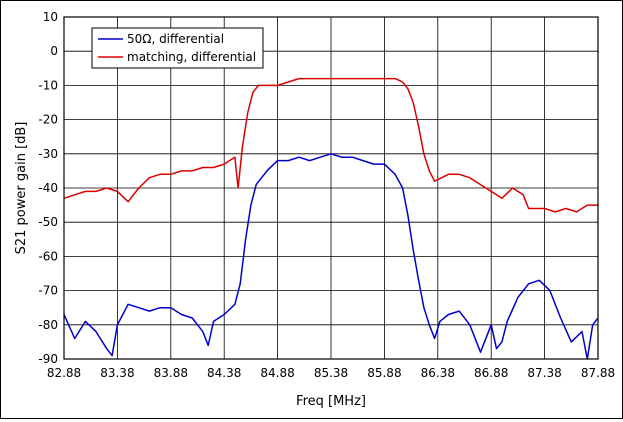  Describe the element at coordinates (438, 373) in the screenshot. I see `x-tick-label: 86.38` at that location.